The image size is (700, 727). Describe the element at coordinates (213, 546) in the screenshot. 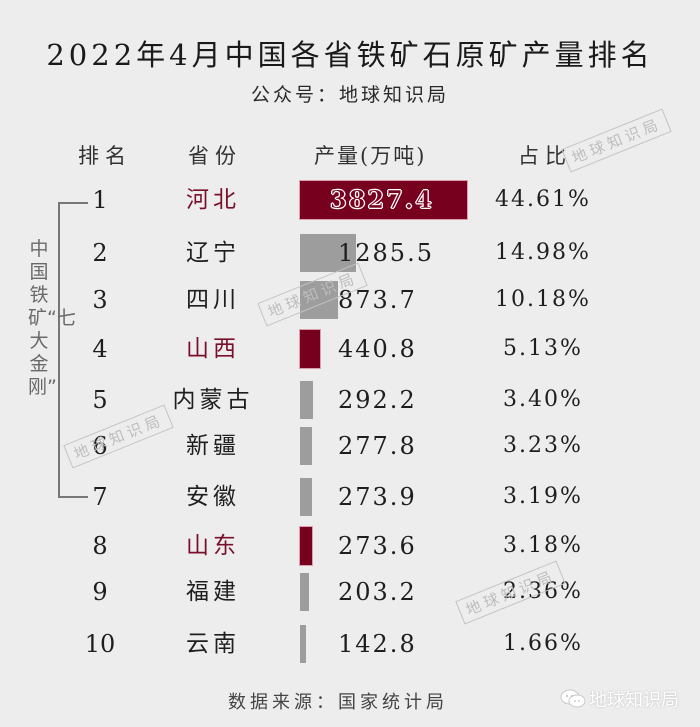

I see `province: 山东` at that location.